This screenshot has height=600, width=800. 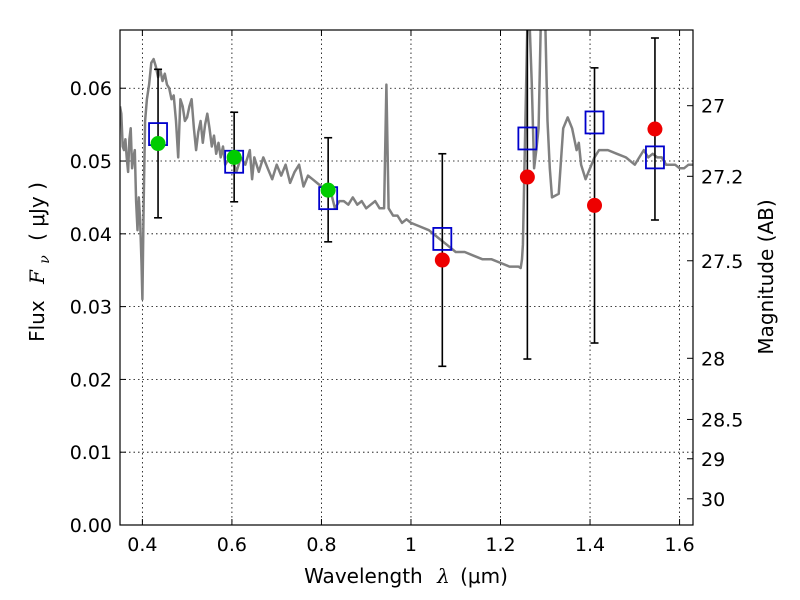 I want to click on y-axis-label: Flux F ν ( μJy ), so click(x=39, y=262).